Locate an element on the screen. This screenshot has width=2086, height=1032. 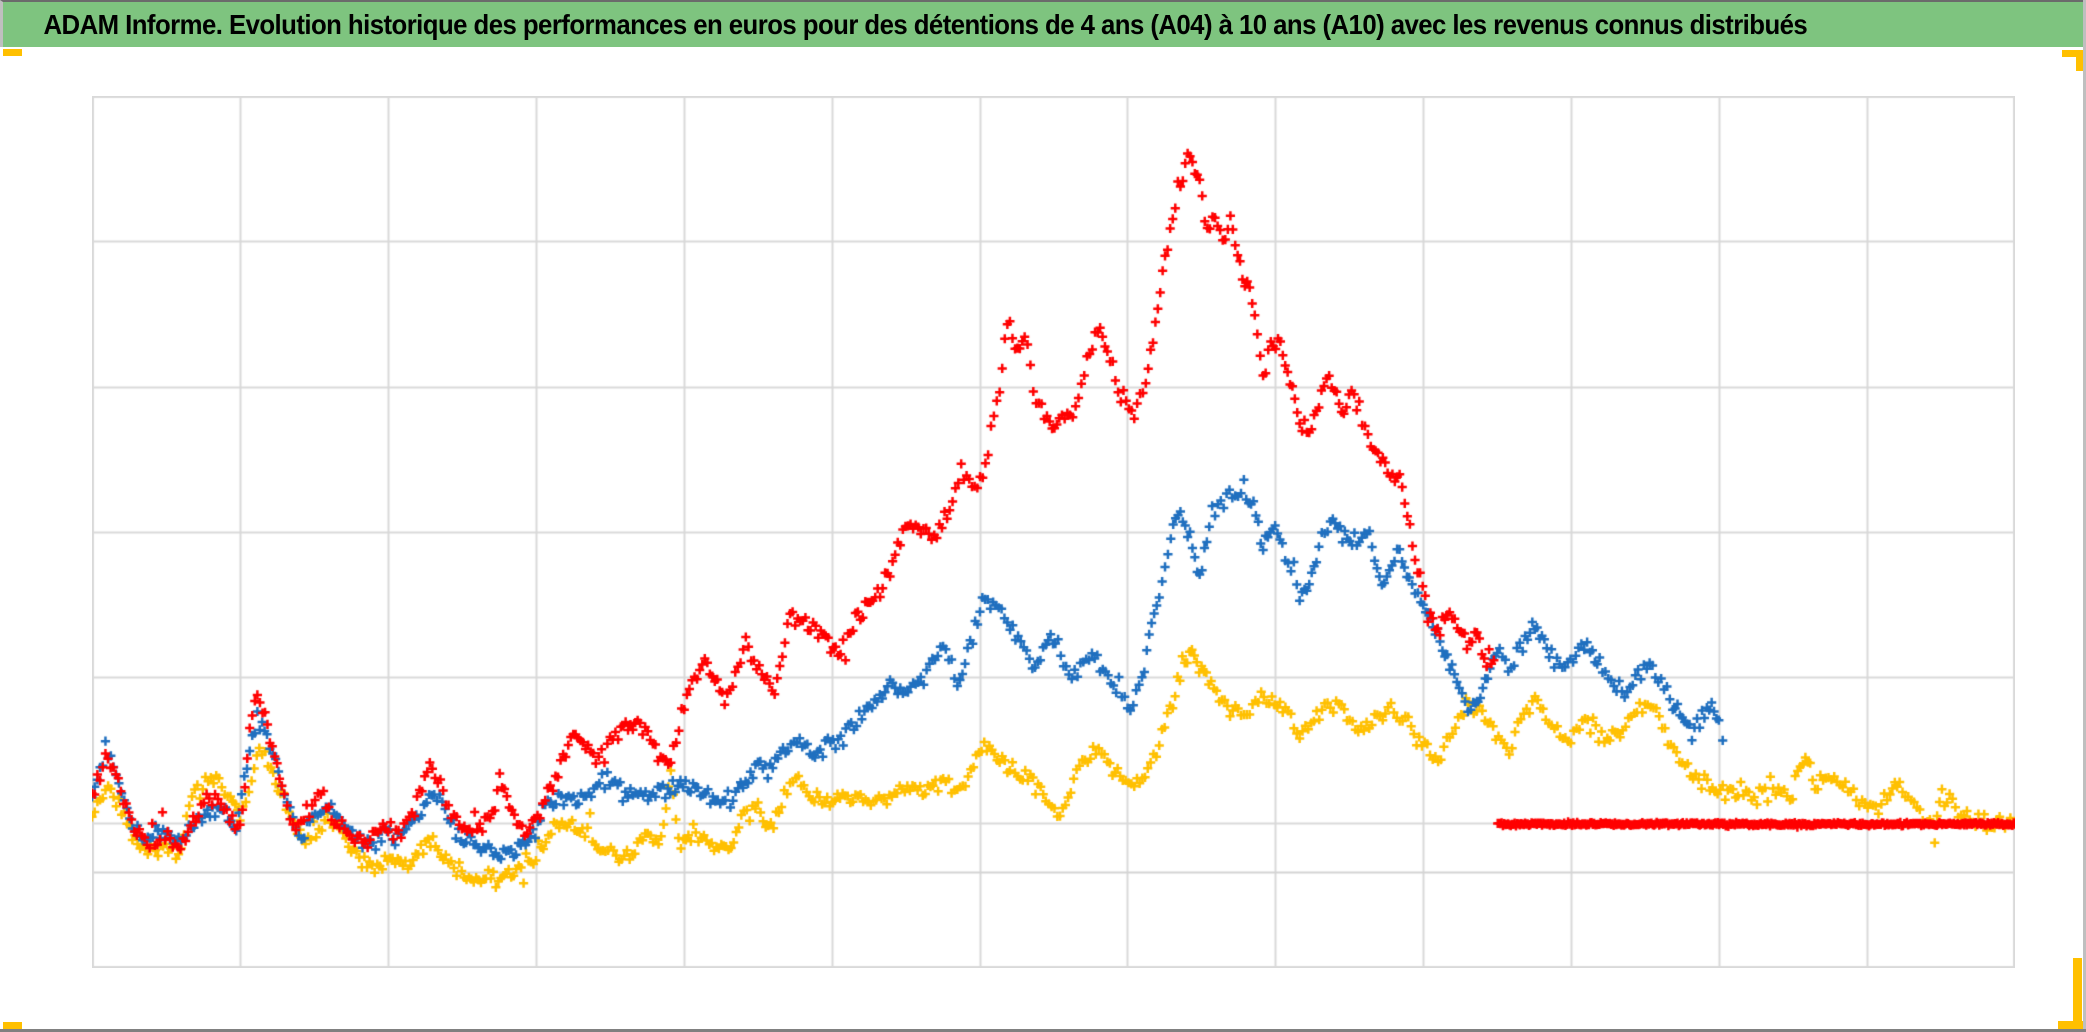
slide-corner-mark-bottom-right-horizontal is located at coordinates (2072, 1025).